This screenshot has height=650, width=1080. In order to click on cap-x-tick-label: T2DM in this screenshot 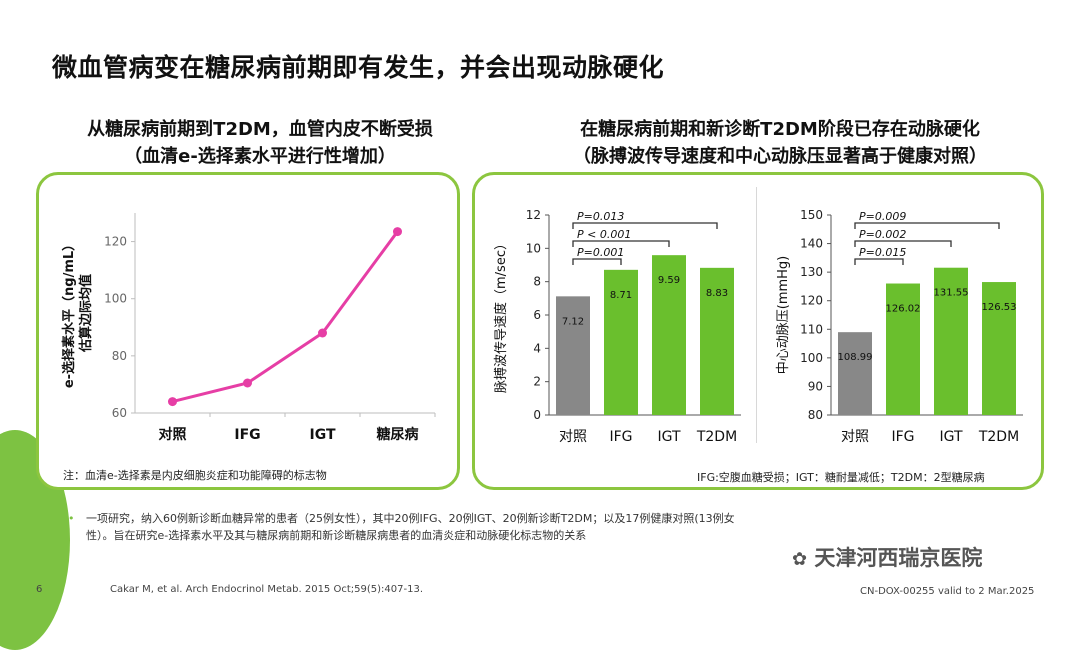, I will do `click(998, 437)`.